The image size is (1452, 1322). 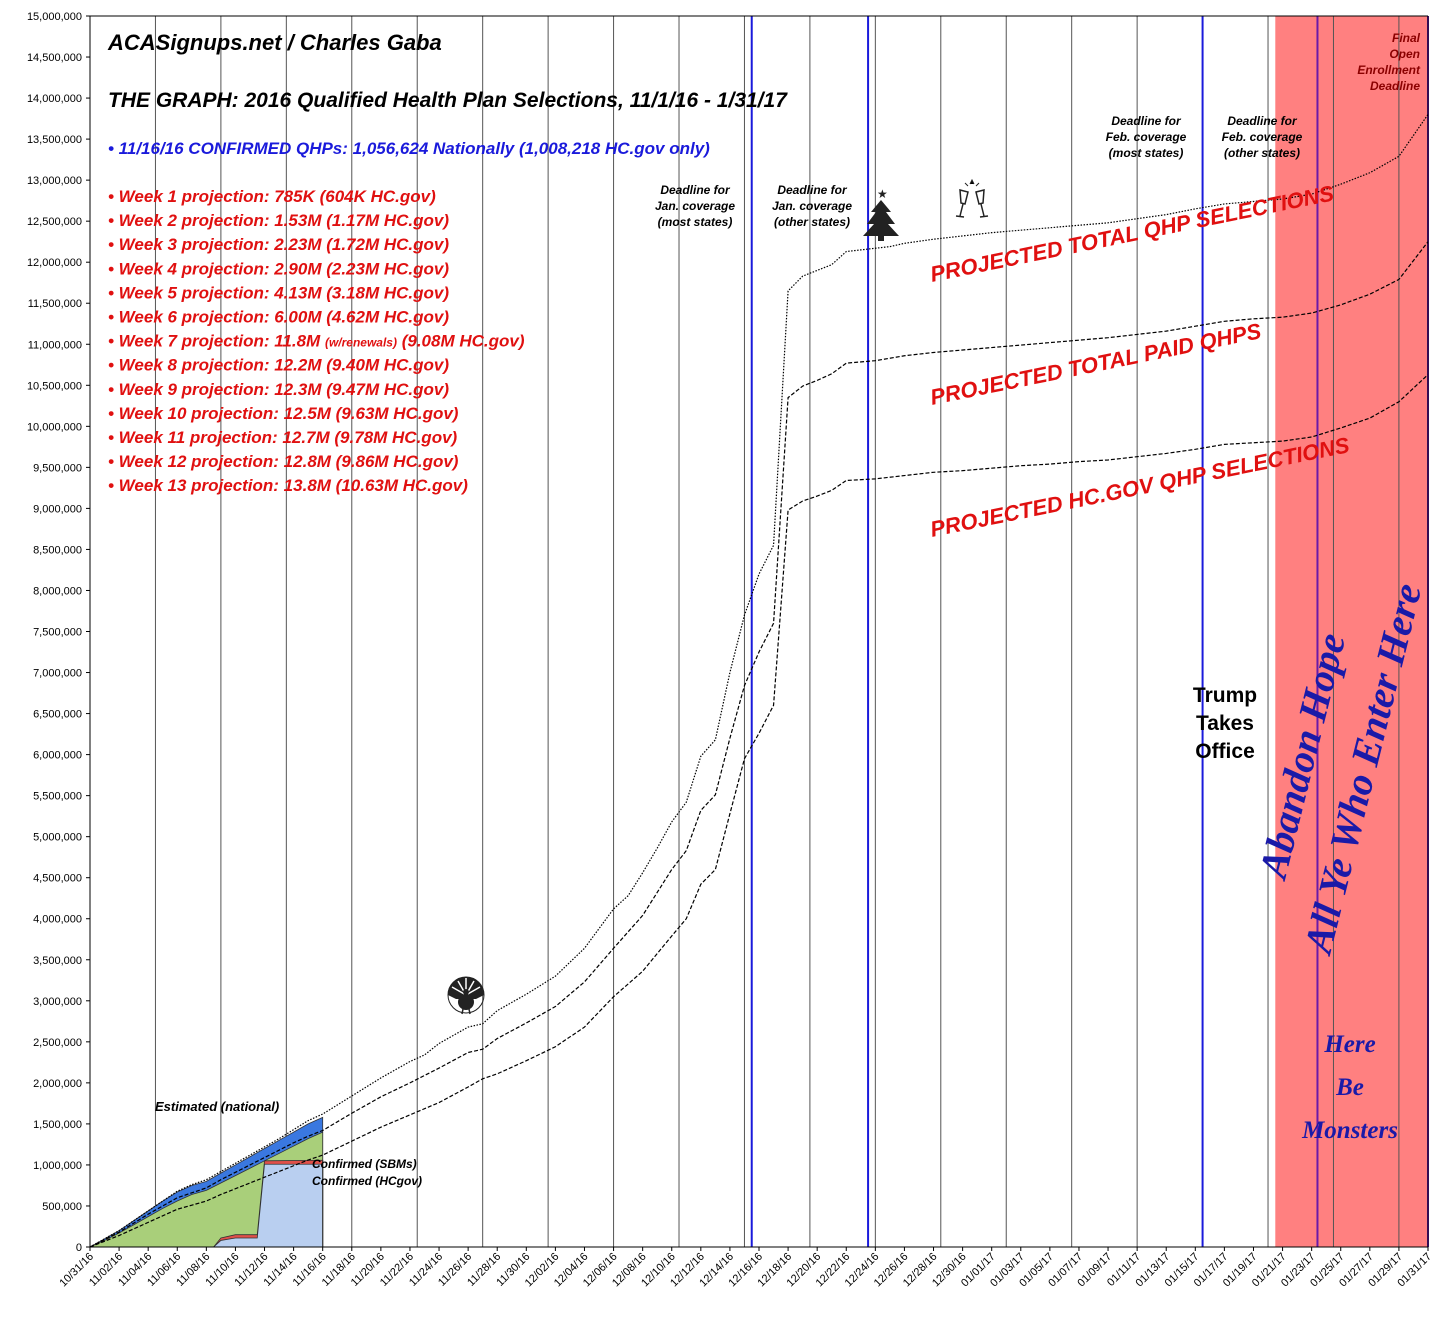 I want to click on deadline-jan-other-label: Deadline for Jan. coverage (other states), so click(x=812, y=206).